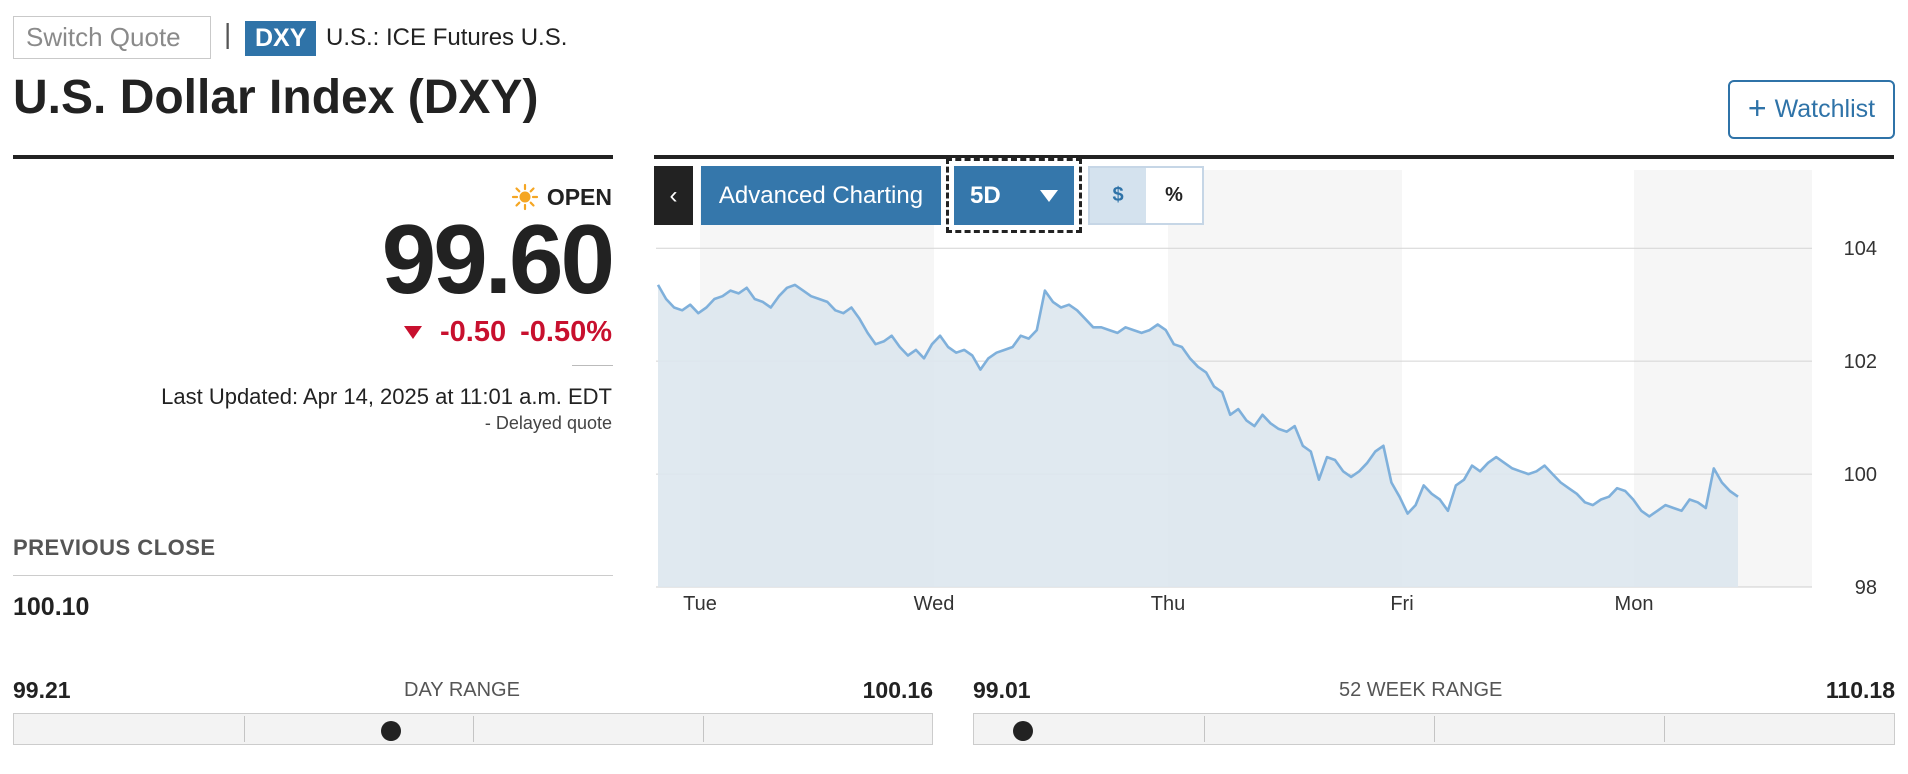 This screenshot has height=774, width=1908. What do you see at coordinates (1860, 475) in the screenshot?
I see `y-tick-label: 100` at bounding box center [1860, 475].